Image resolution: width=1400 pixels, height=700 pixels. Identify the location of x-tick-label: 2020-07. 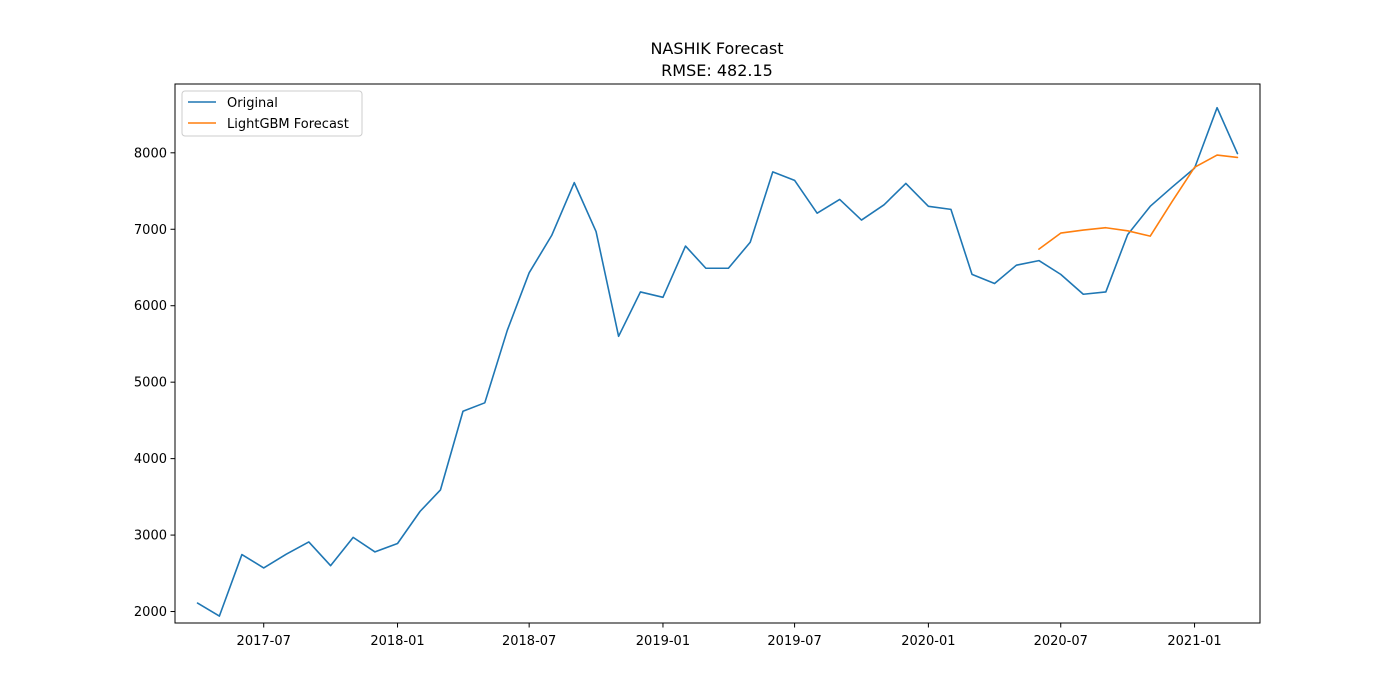
(1061, 641).